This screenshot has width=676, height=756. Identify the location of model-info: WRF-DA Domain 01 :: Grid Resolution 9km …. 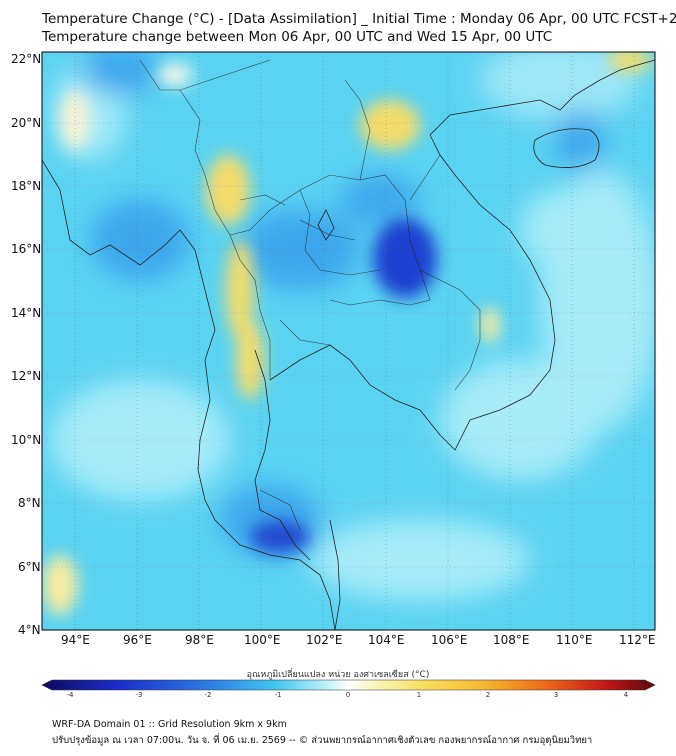
(169, 724).